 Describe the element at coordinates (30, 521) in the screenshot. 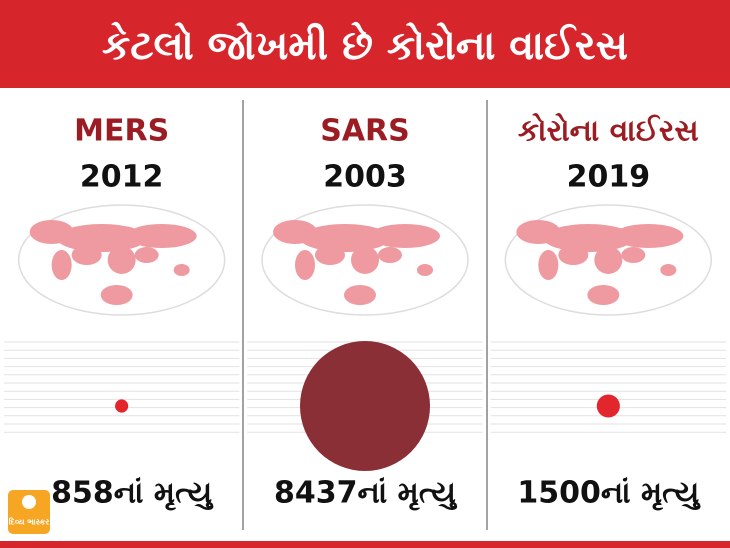

I see `logo-text: દિવ્ય ભાસ્કર` at that location.